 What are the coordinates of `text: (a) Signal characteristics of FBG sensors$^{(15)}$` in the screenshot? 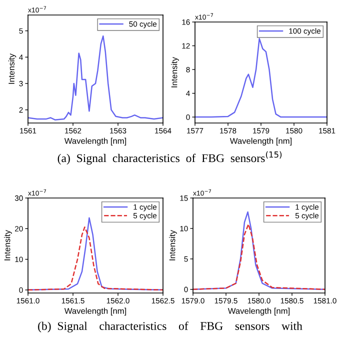 It's located at (170, 158).